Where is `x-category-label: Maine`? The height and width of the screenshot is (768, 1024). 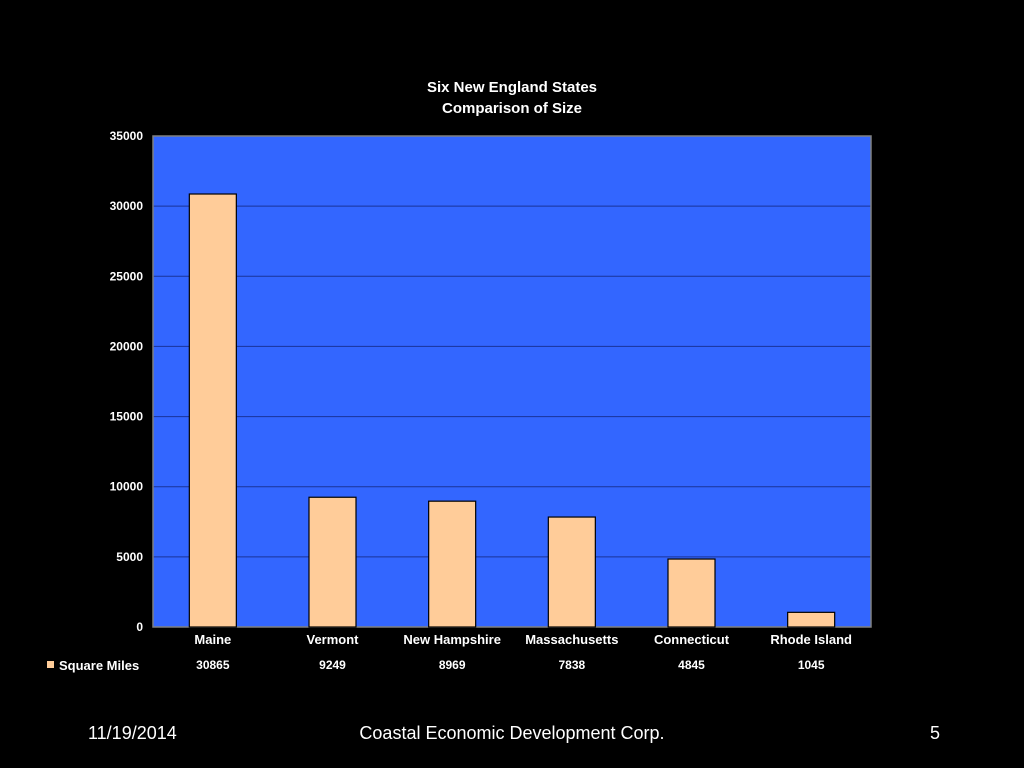
x-category-label: Maine is located at coordinates (212, 639).